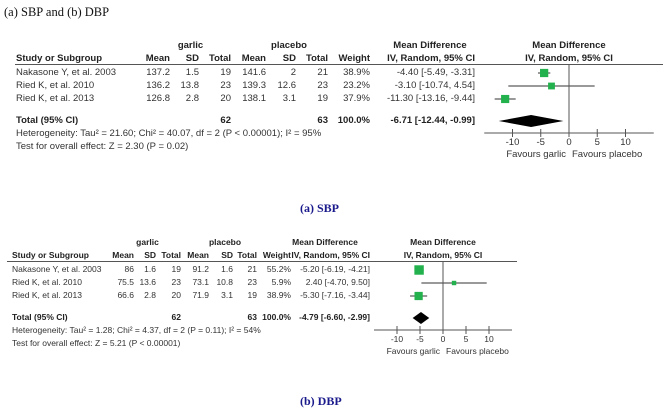 Image resolution: width=670 pixels, height=415 pixels. I want to click on study-weight: 23.2%, so click(356, 85).